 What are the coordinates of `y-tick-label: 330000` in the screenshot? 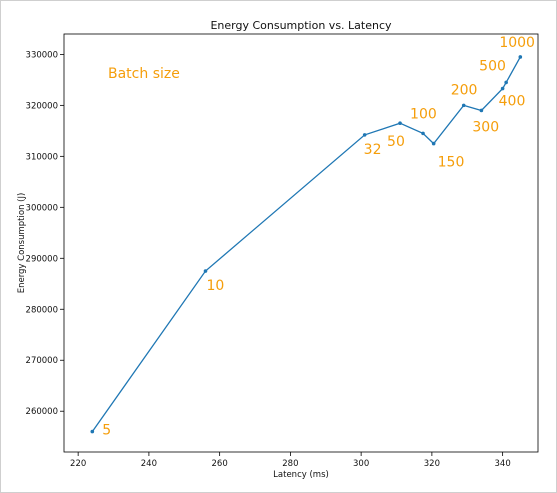 It's located at (42, 55).